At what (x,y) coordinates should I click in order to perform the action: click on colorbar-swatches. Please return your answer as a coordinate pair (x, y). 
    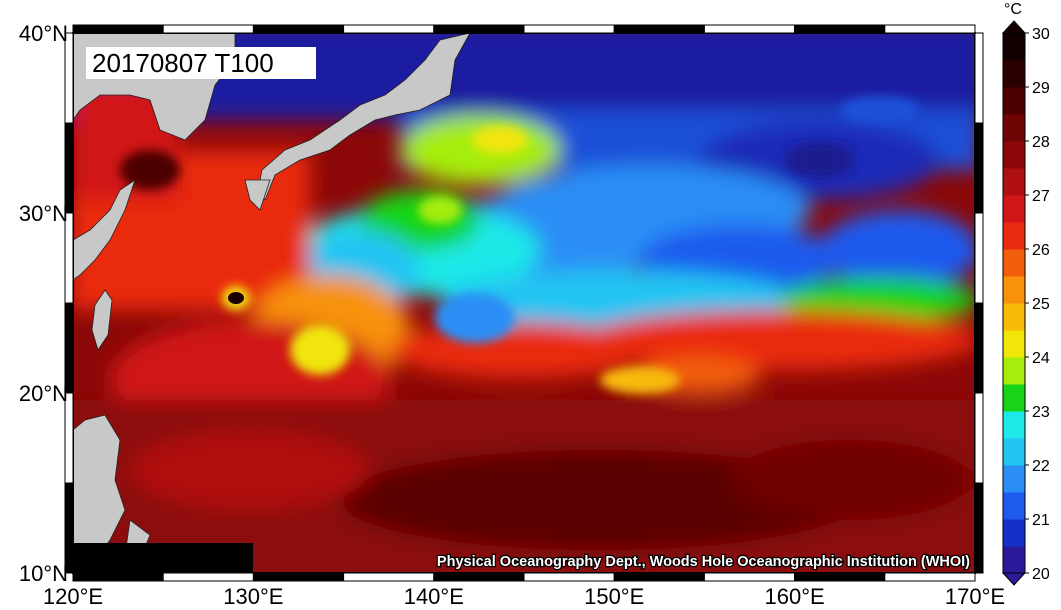
    Looking at the image, I should click on (1014, 303).